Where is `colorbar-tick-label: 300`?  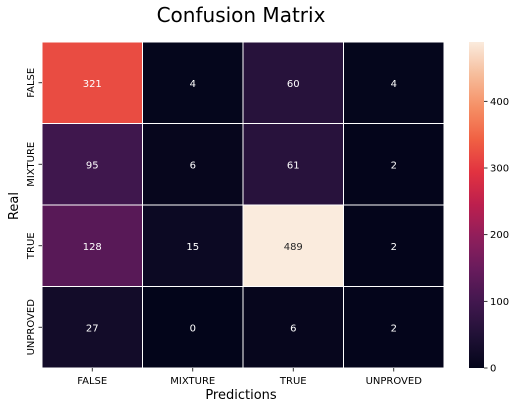
colorbar-tick-label: 300 is located at coordinates (499, 169).